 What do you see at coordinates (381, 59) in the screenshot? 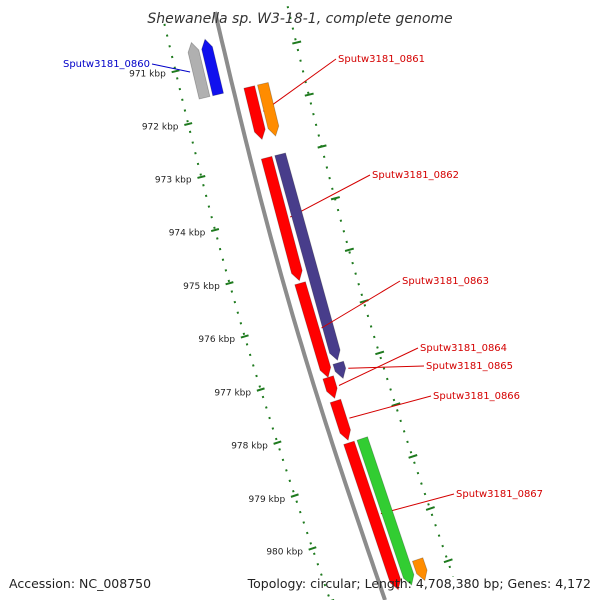
I see `gene-label: Sputw3181_0861` at bounding box center [381, 59].